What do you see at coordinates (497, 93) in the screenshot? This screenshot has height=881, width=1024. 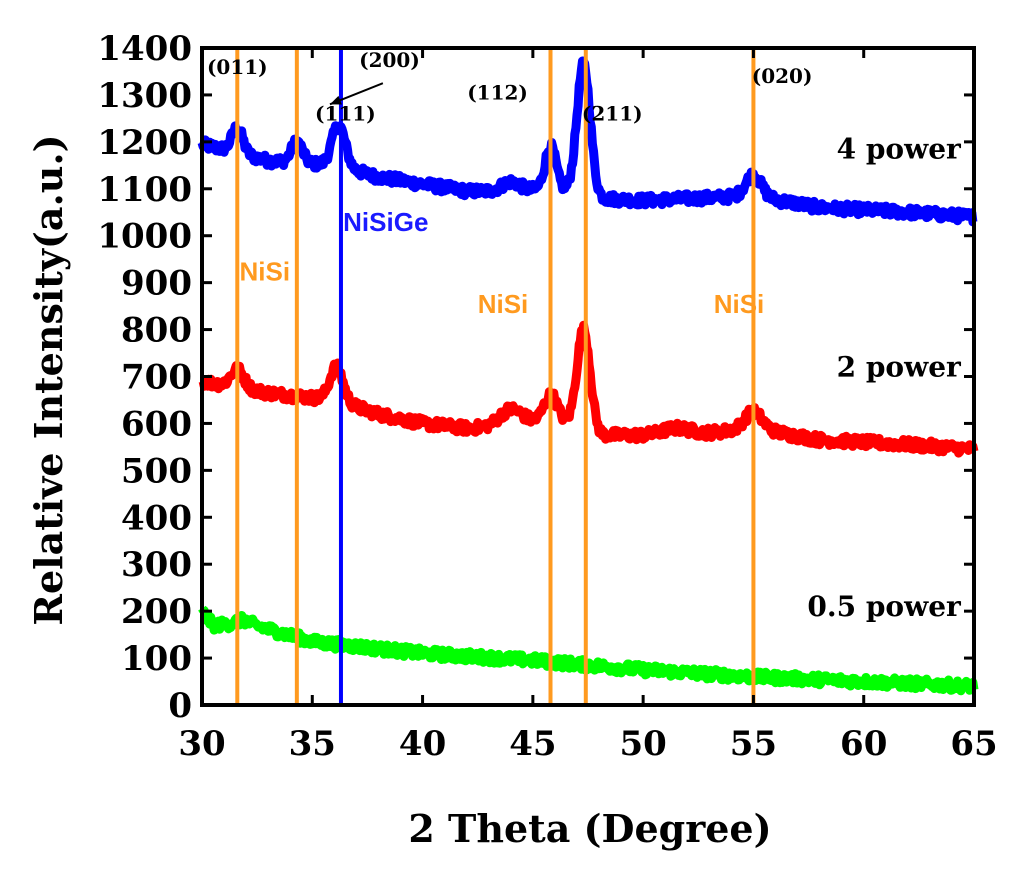 I see `peak-annotation: (112)` at bounding box center [497, 93].